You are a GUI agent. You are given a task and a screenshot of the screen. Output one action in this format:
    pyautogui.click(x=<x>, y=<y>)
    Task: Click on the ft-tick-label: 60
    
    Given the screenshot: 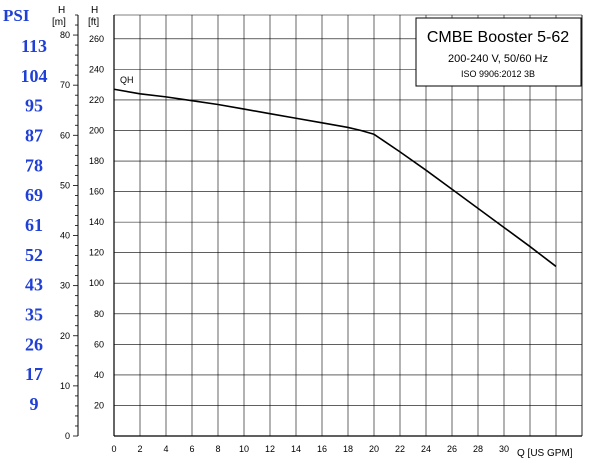 What is the action you would take?
    pyautogui.click(x=99, y=344)
    